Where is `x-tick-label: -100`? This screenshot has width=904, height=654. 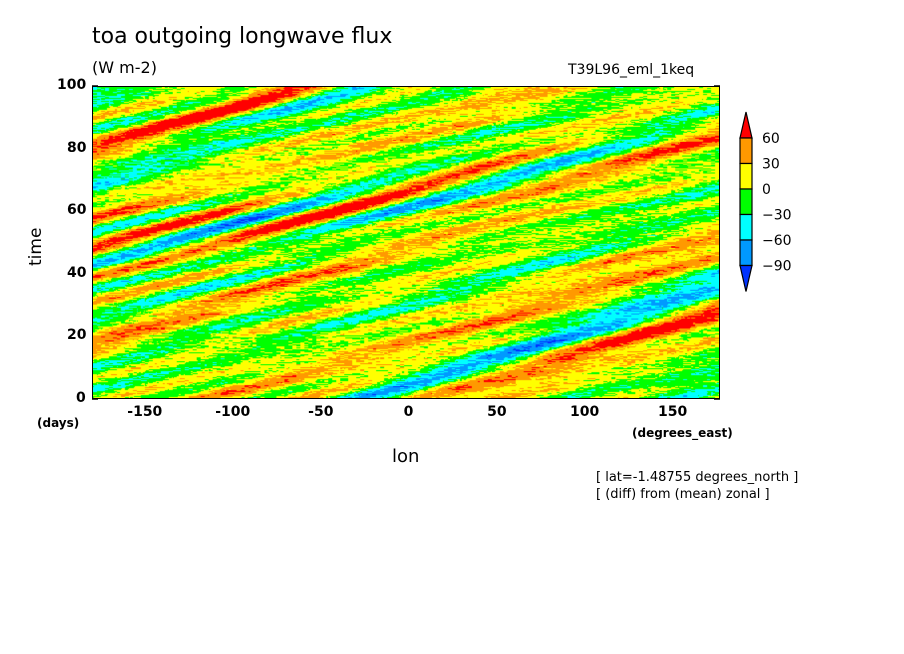 x-tick-label: -100 is located at coordinates (233, 412).